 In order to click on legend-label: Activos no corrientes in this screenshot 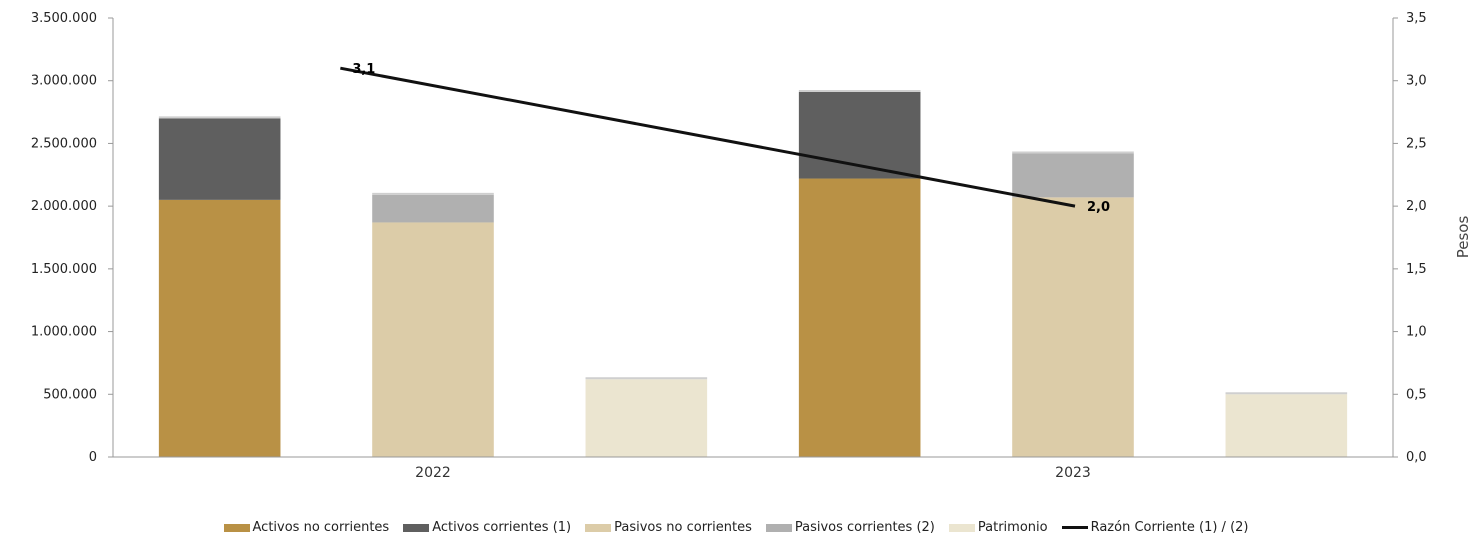, I will do `click(321, 527)`.